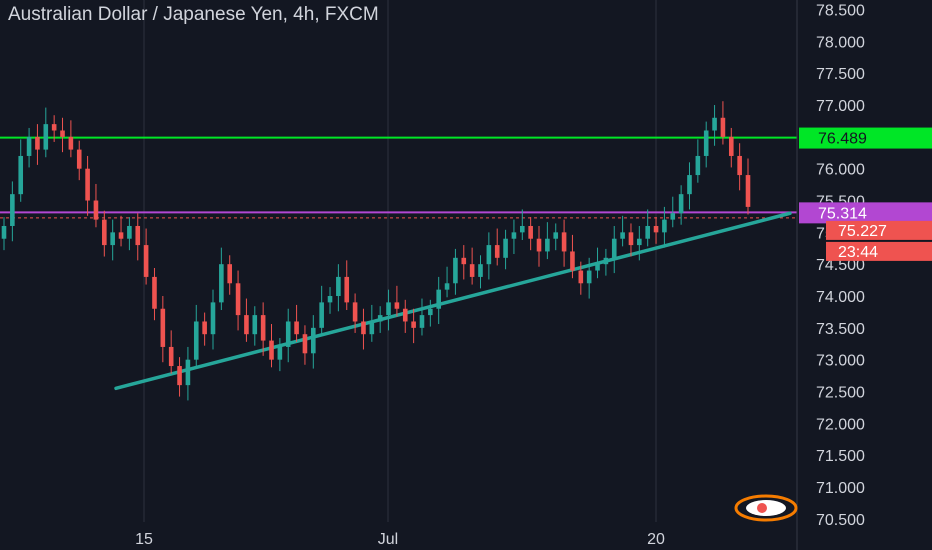 Image resolution: width=932 pixels, height=550 pixels. I want to click on broker-logo-icon, so click(766, 508).